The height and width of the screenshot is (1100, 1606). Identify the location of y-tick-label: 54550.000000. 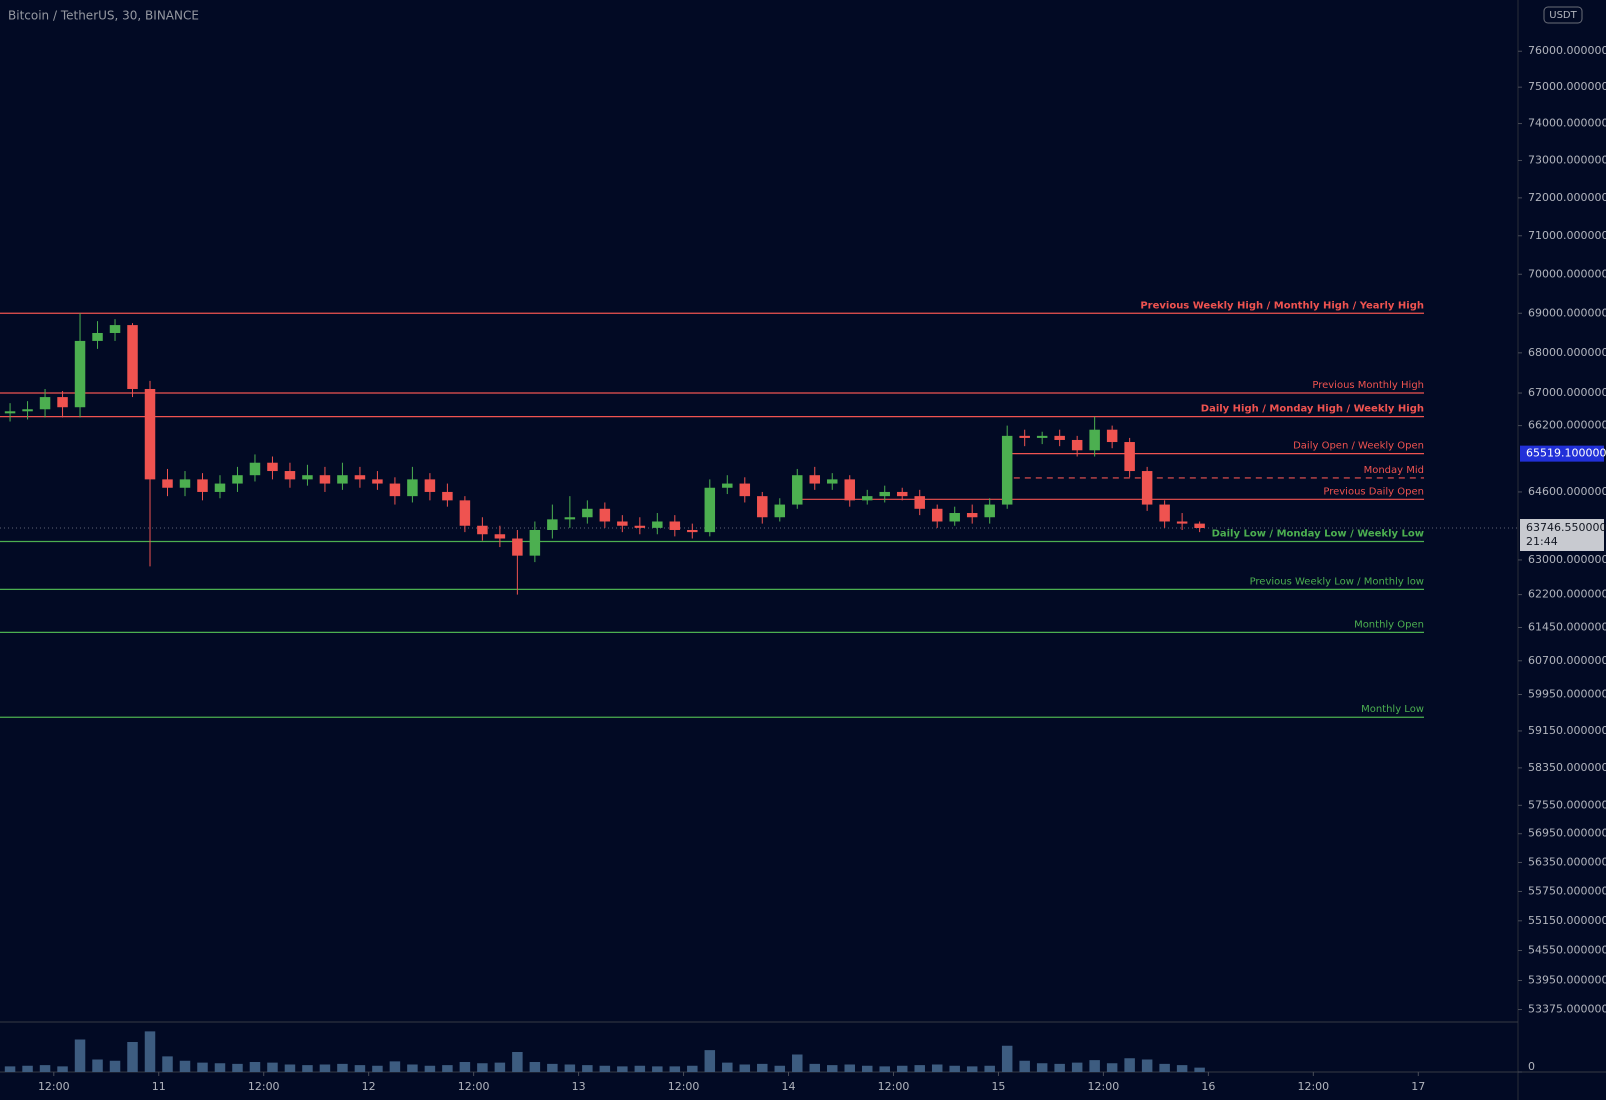
(1567, 949).